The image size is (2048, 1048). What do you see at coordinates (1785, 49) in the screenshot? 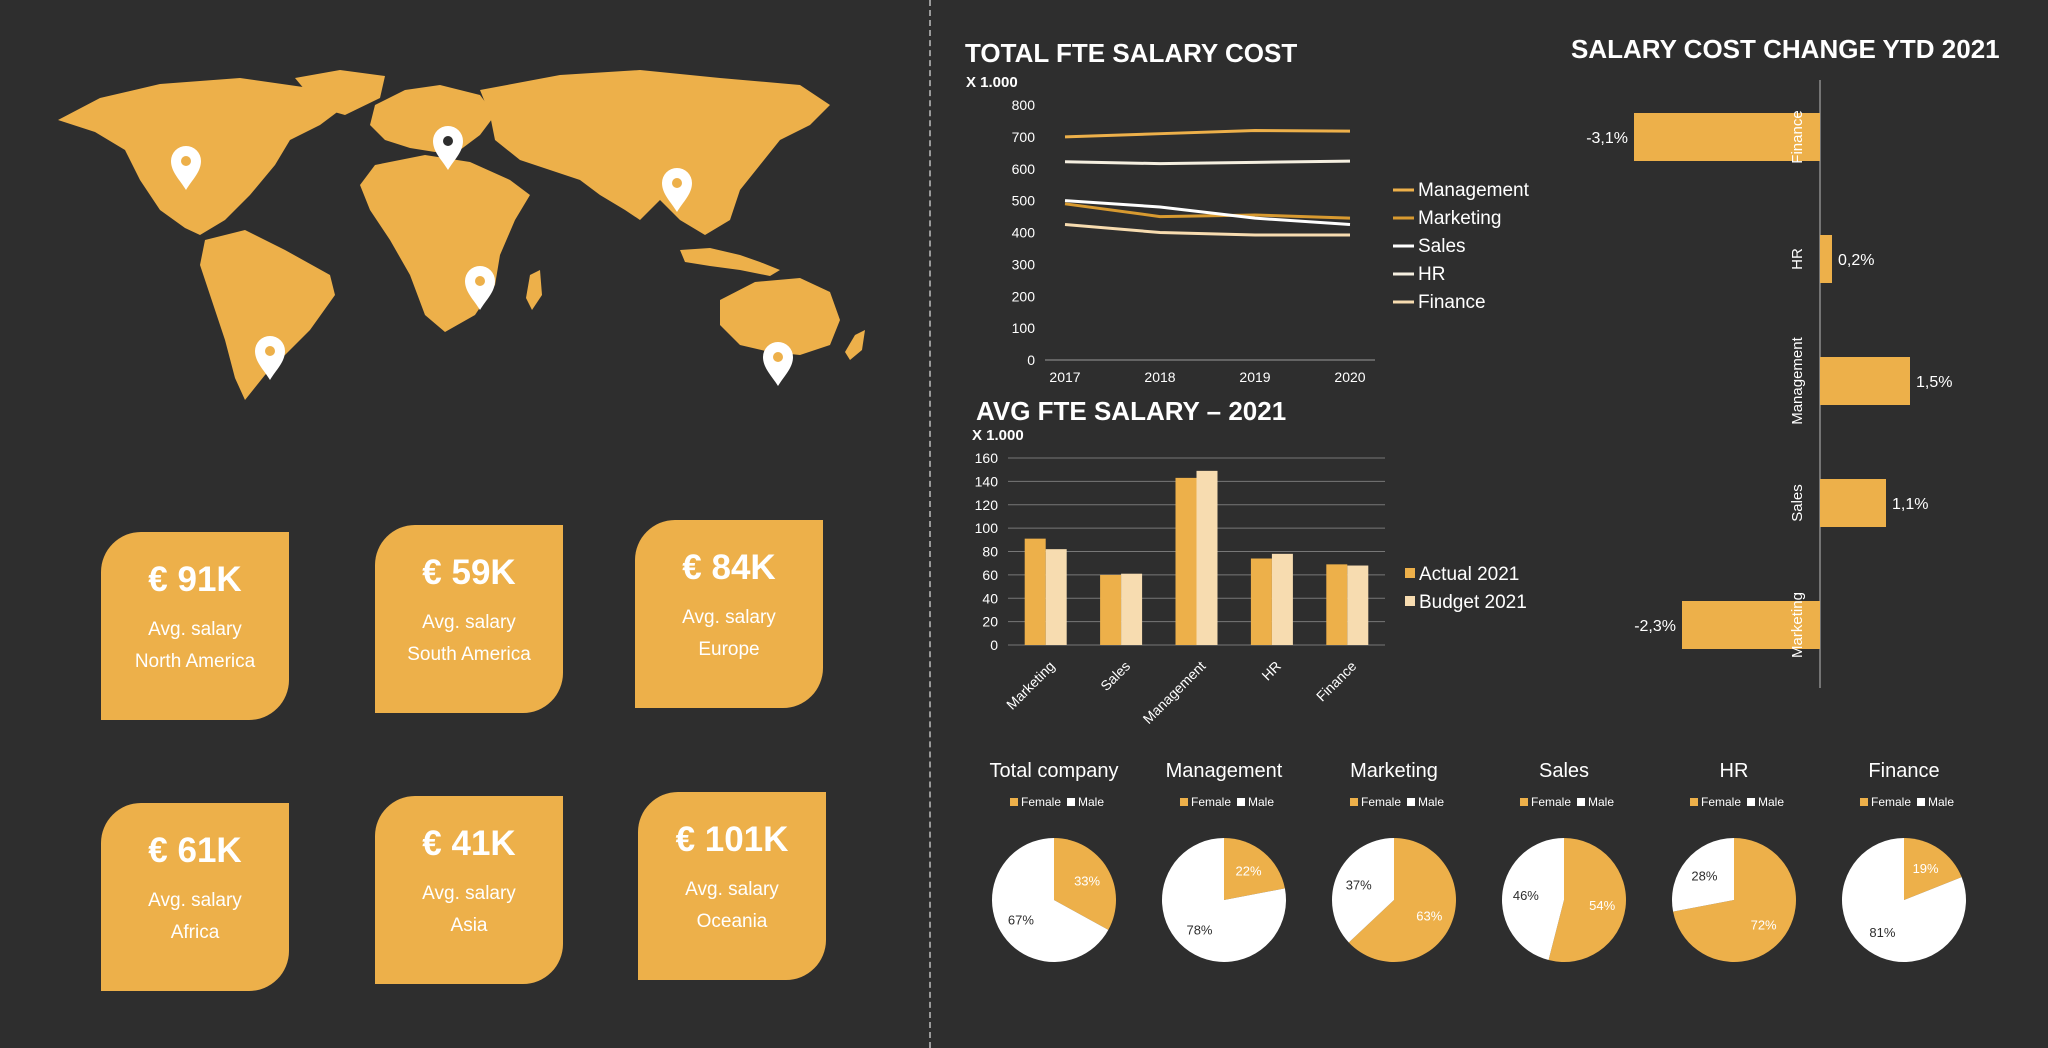
I see `change-chart-title: SALARY COST CHANGE YTD 2021` at bounding box center [1785, 49].